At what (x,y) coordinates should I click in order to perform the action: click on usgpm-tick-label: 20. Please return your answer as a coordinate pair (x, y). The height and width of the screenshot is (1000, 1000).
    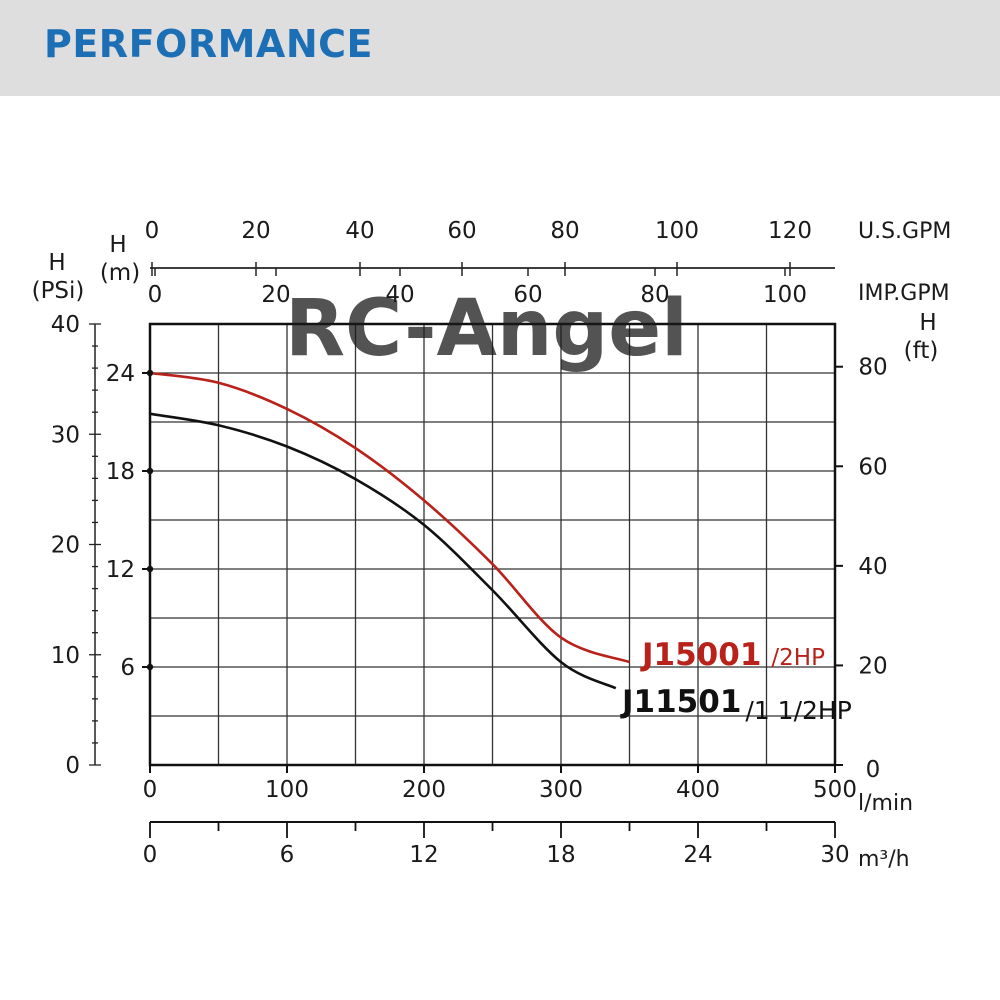
    Looking at the image, I should click on (255, 231).